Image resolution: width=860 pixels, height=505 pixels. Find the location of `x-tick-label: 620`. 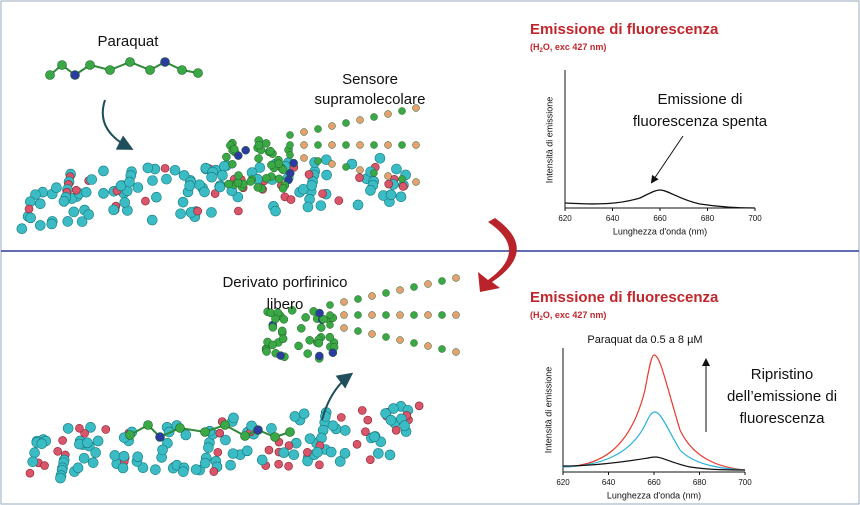

x-tick-label: 620 is located at coordinates (563, 482).